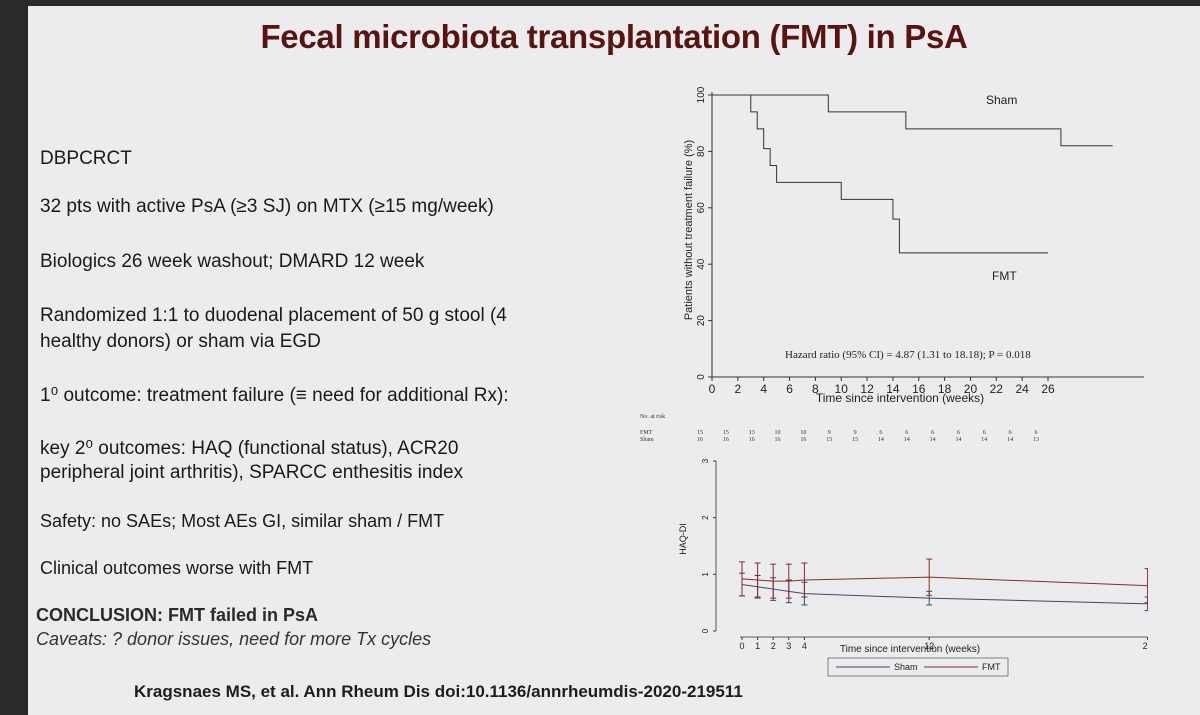 This screenshot has width=1200, height=715. What do you see at coordinates (177, 615) in the screenshot?
I see `conclusion: CONCLUSION: FMT failed in PsA` at bounding box center [177, 615].